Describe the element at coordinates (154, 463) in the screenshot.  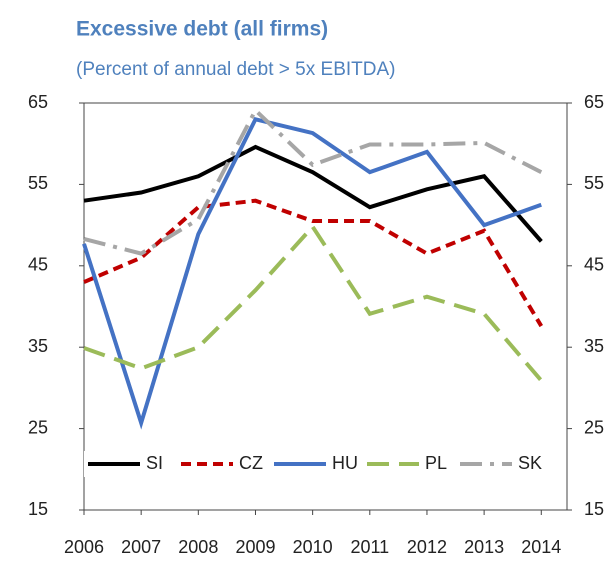
I see `legend-label: SI` at that location.